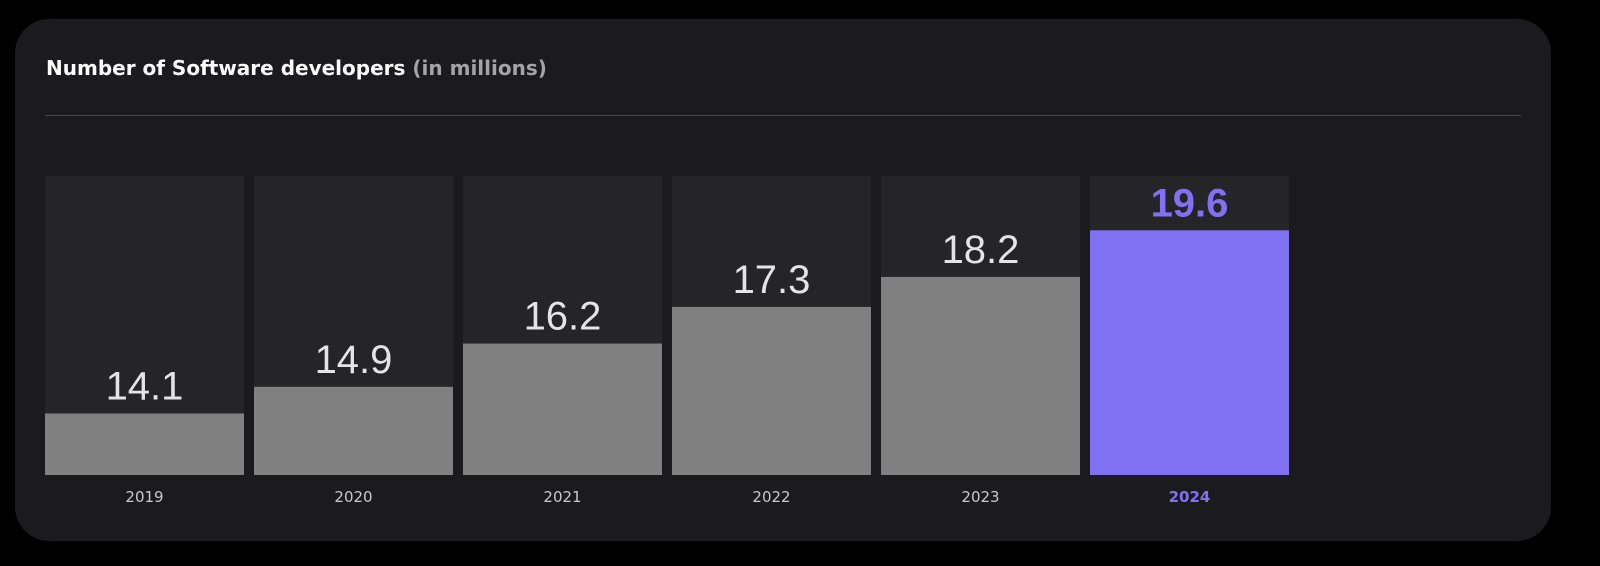  I want to click on value-label-2023: 18.2, so click(981, 250).